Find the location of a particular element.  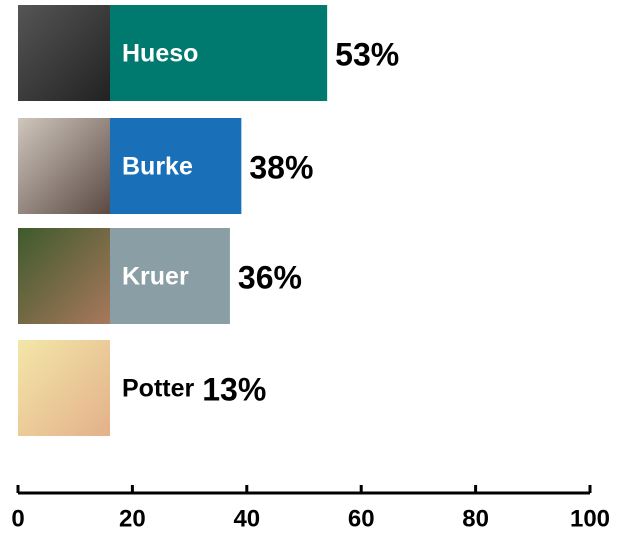

x-tick-label: 60 is located at coordinates (361, 518).